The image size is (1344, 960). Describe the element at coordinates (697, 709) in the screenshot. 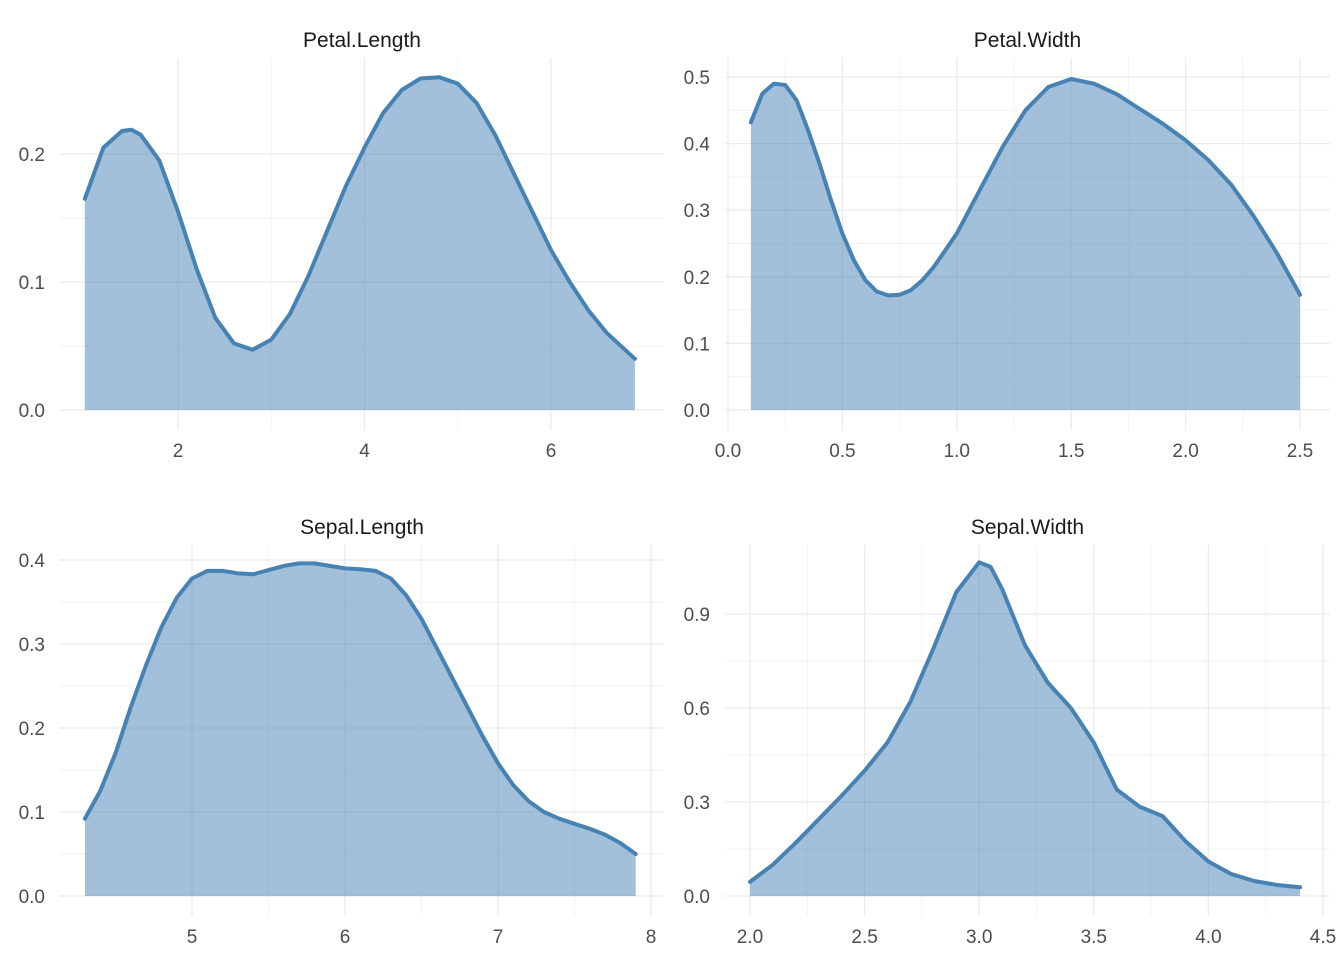

I see `y-tick-label: 0.6` at that location.